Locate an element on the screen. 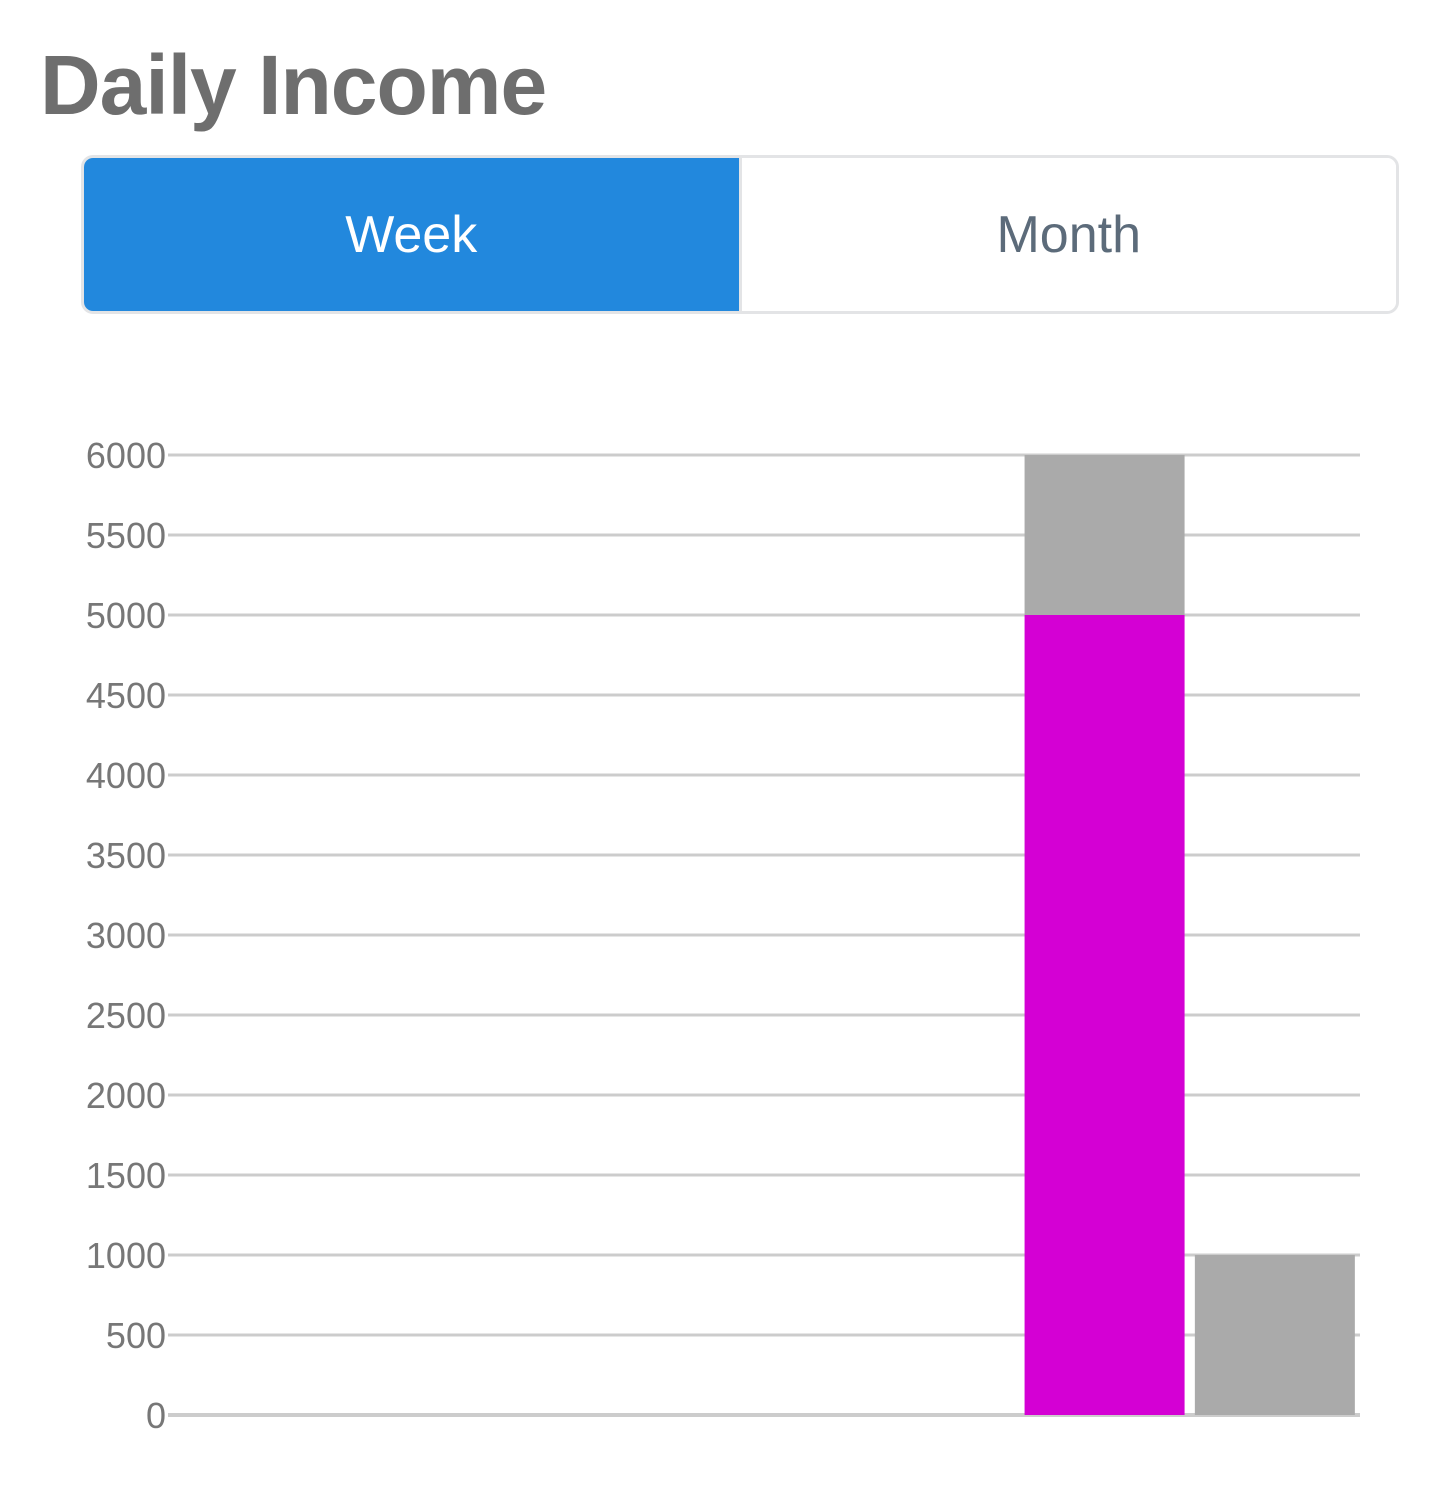 The width and height of the screenshot is (1440, 1509). tab-month: Month is located at coordinates (1067, 234).